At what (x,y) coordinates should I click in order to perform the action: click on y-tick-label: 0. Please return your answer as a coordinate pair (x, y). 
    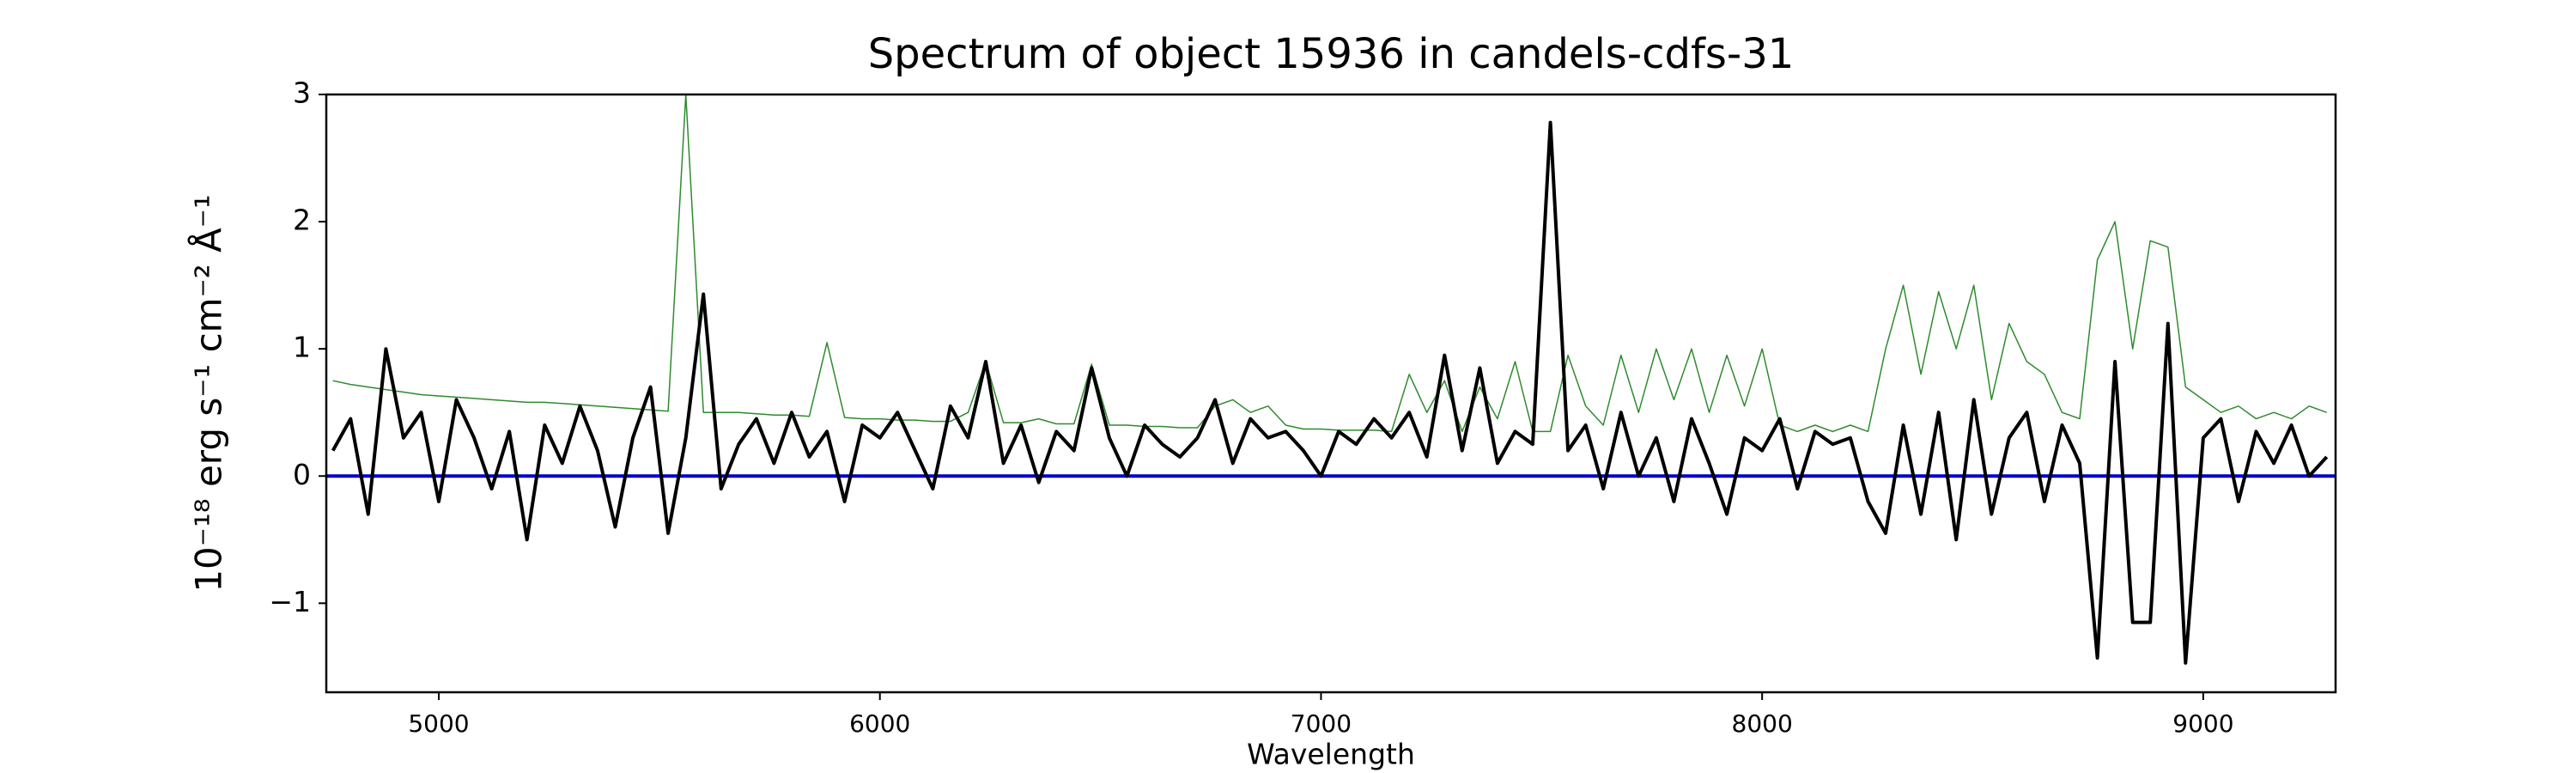
    Looking at the image, I should click on (302, 474).